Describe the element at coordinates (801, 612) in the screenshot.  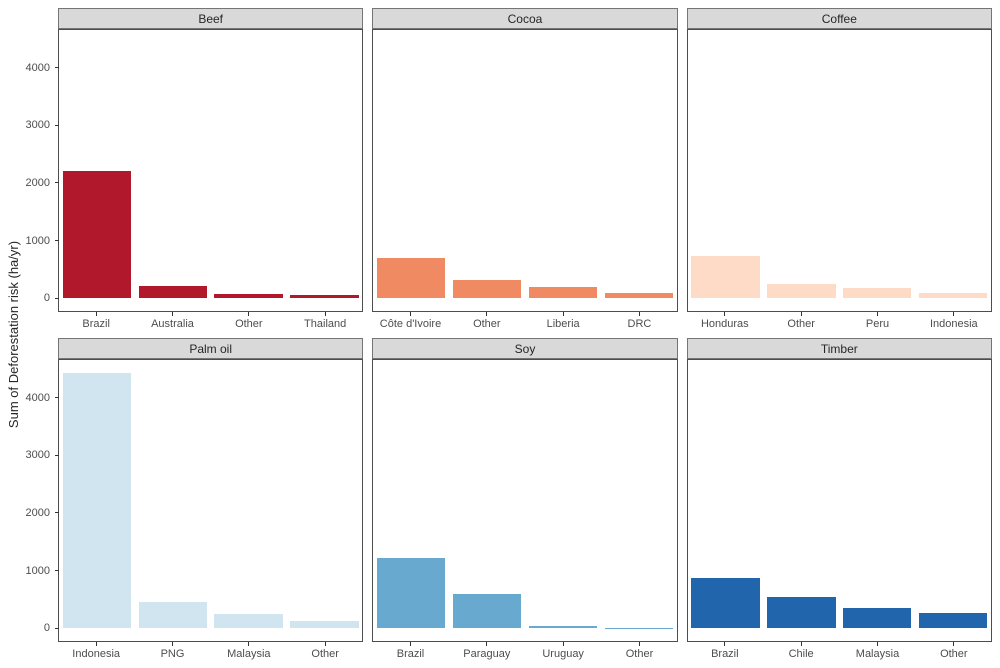
I see `bar-chile` at that location.